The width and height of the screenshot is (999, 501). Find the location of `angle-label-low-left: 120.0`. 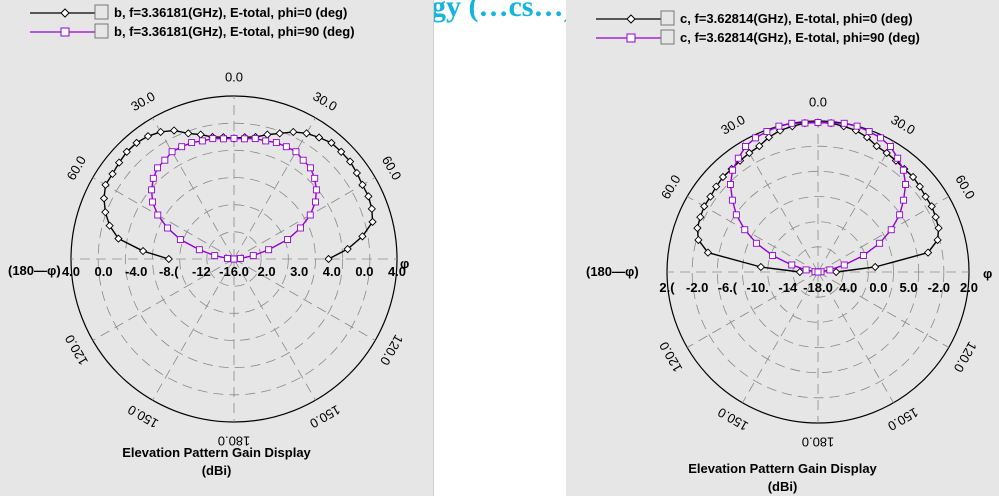

angle-label-low-left: 120.0 is located at coordinates (670, 357).